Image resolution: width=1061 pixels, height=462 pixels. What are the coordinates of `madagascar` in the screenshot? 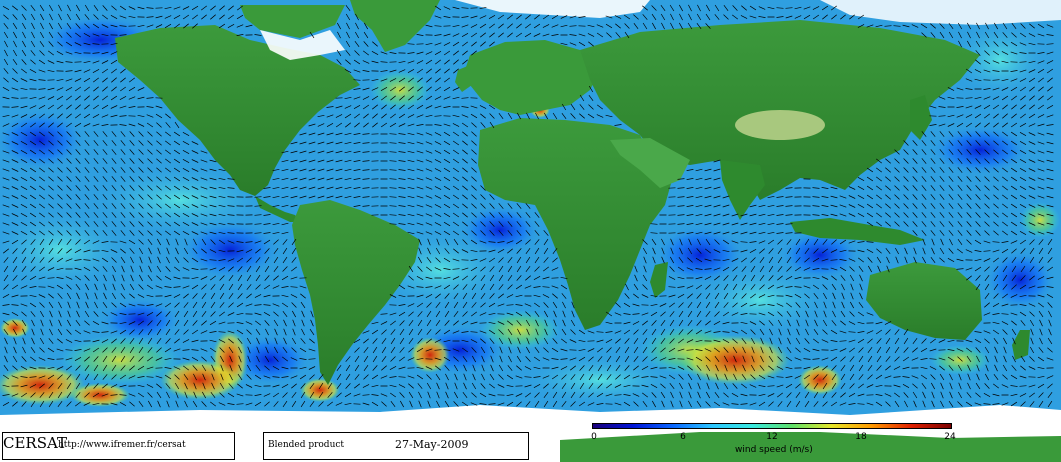 It's located at (659, 280).